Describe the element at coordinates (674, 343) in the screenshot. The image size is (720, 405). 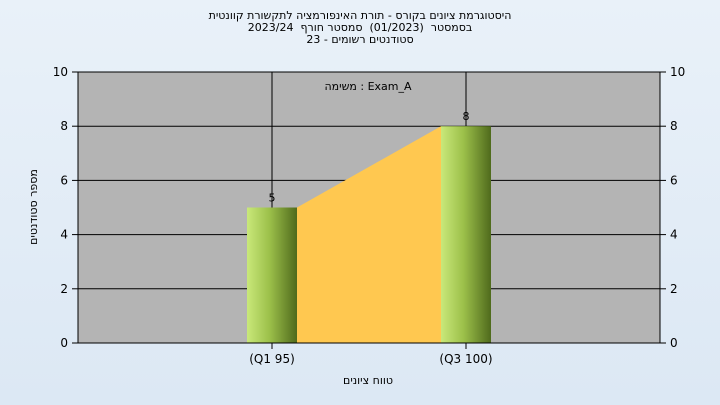
I see `y-tick-label-right: 0` at that location.